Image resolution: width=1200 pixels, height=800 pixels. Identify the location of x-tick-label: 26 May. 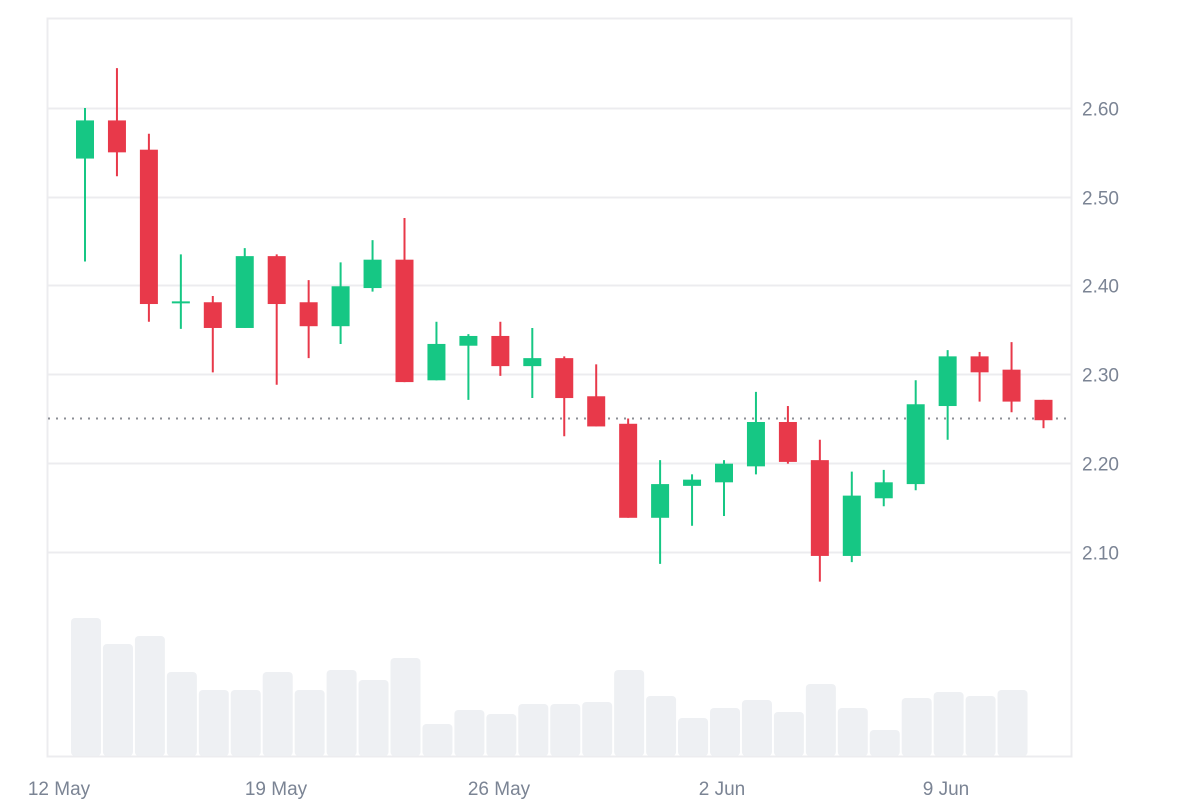
(499, 789).